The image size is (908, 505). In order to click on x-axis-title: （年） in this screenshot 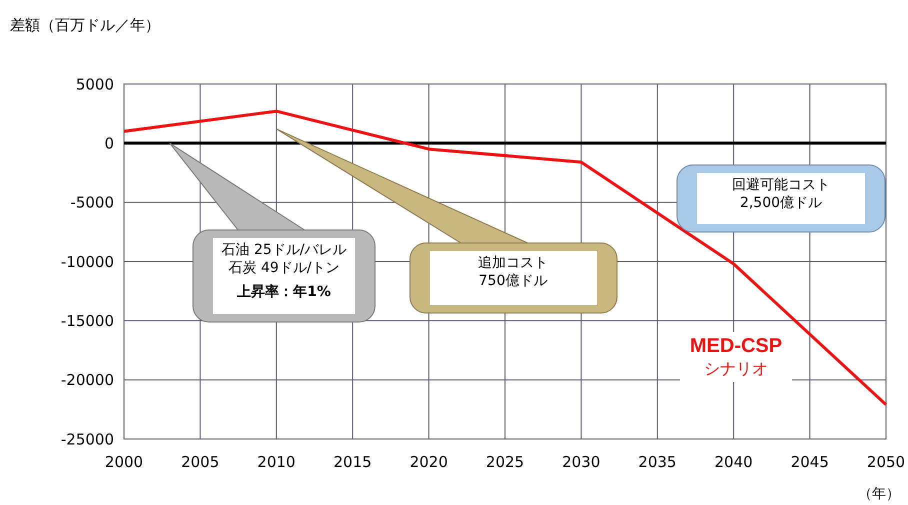, I will do `click(879, 494)`.